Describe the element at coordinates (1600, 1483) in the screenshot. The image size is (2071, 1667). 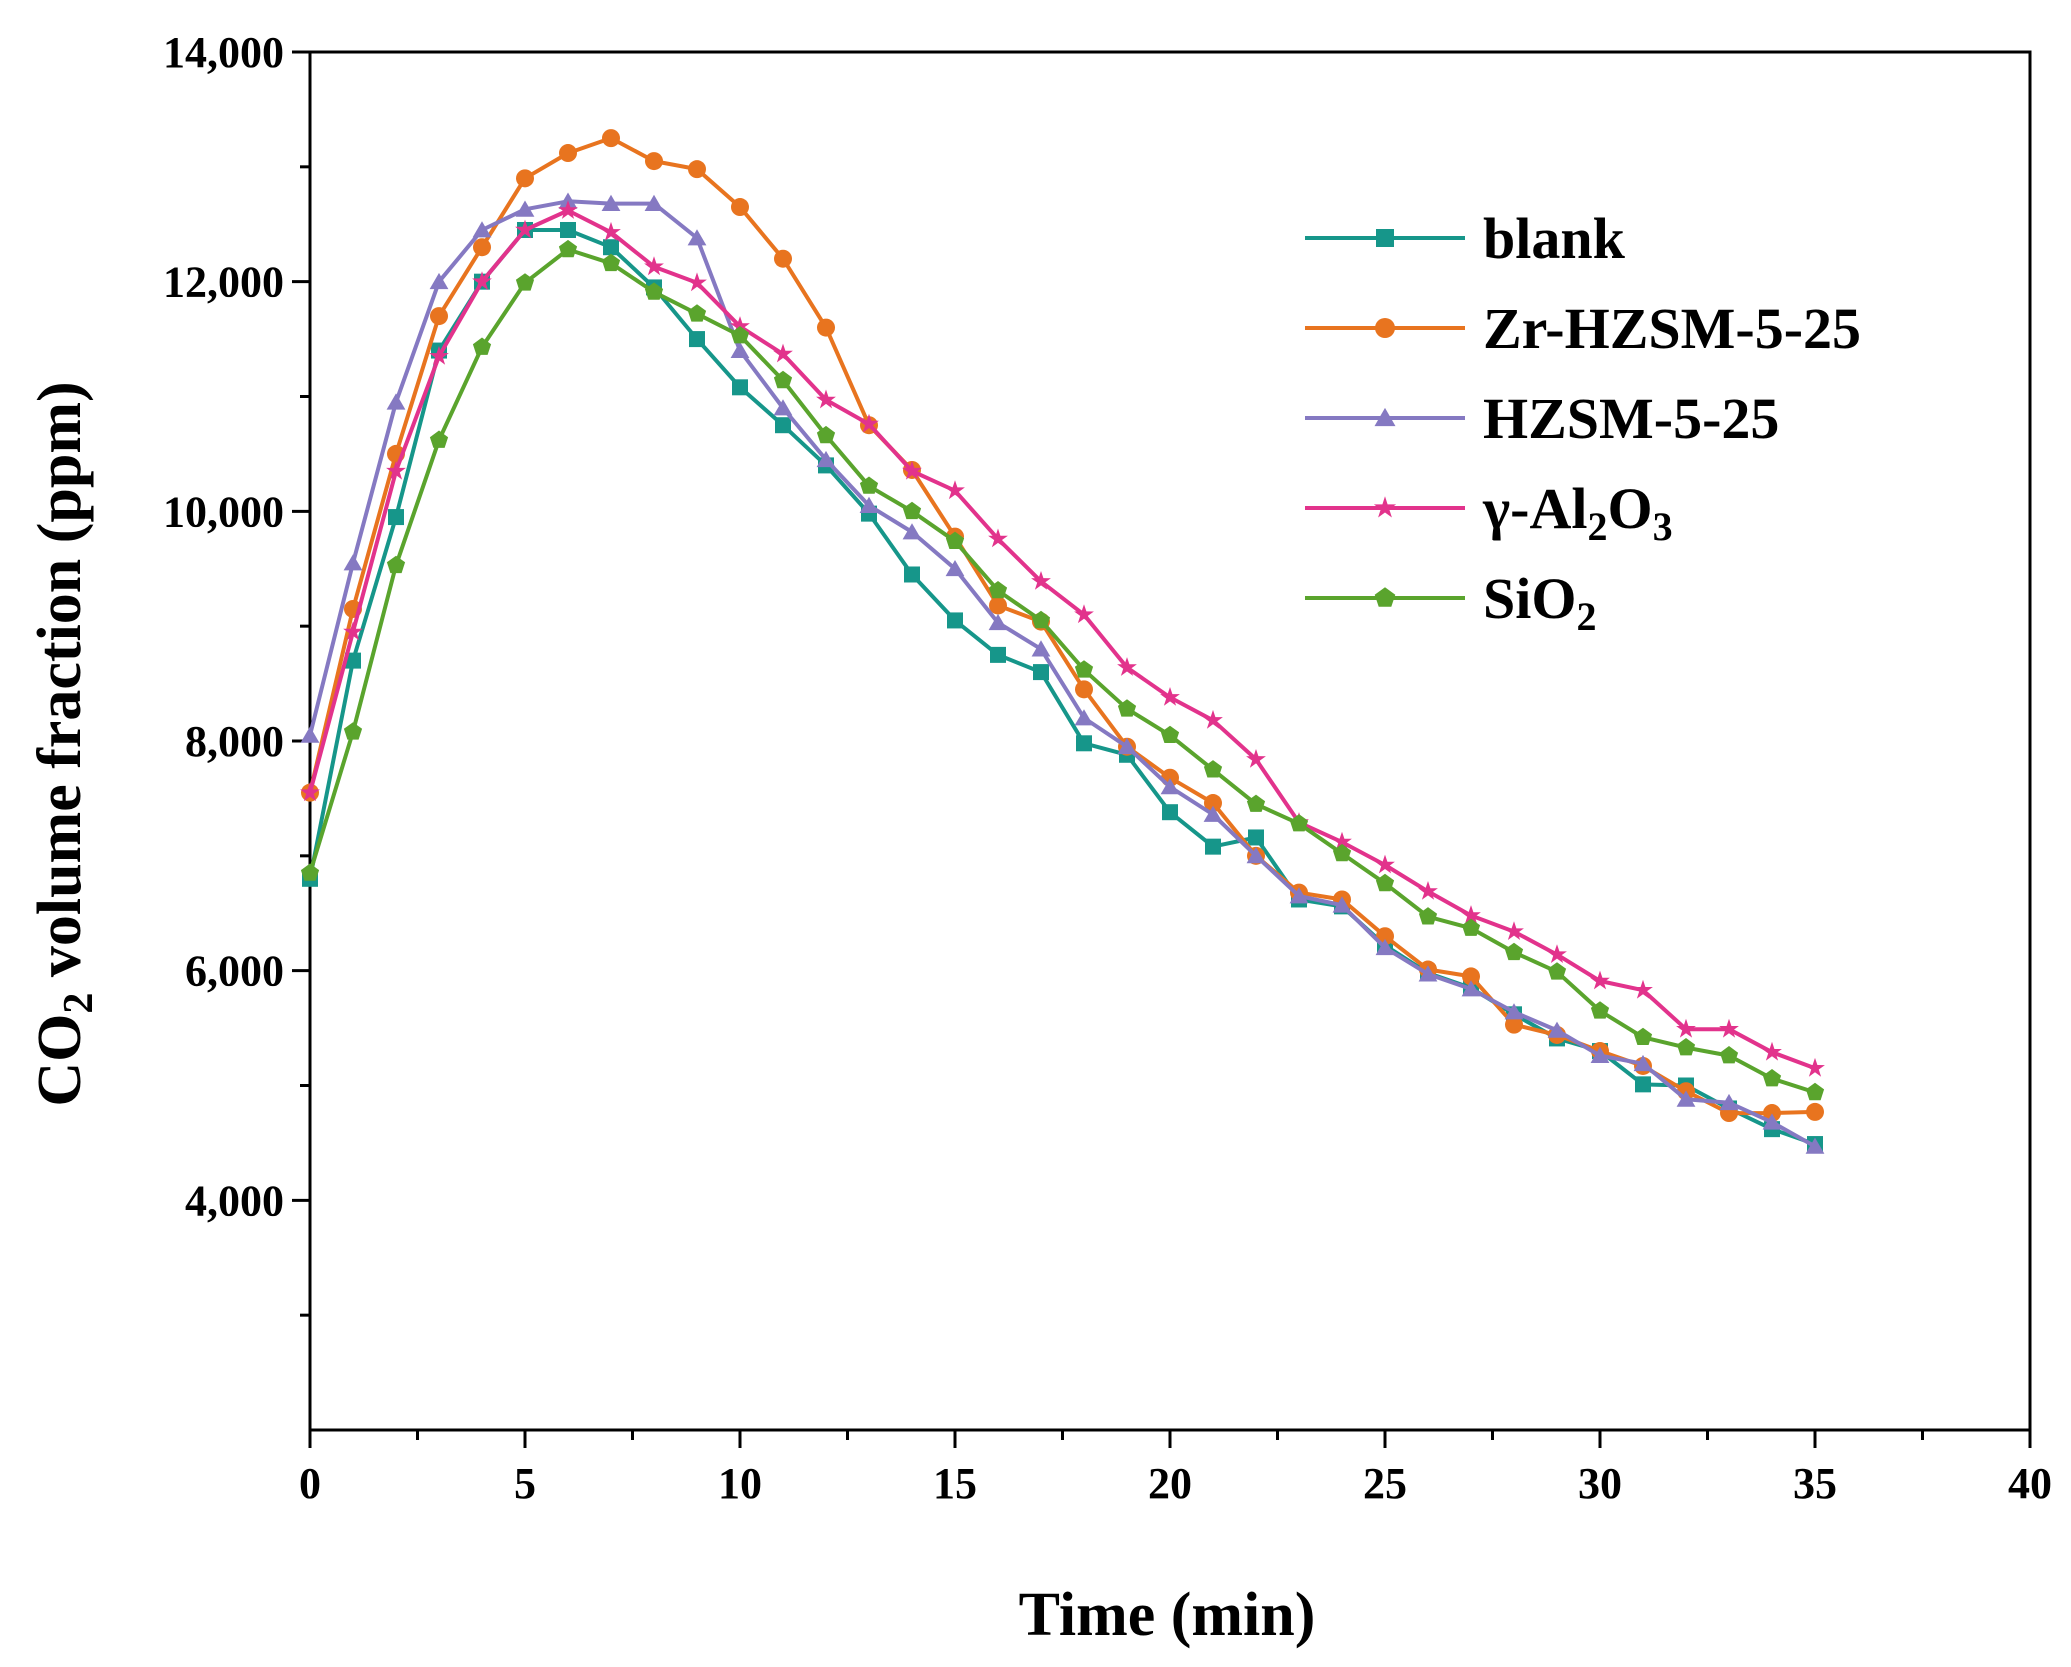
I see `x-tick-label: 30` at that location.